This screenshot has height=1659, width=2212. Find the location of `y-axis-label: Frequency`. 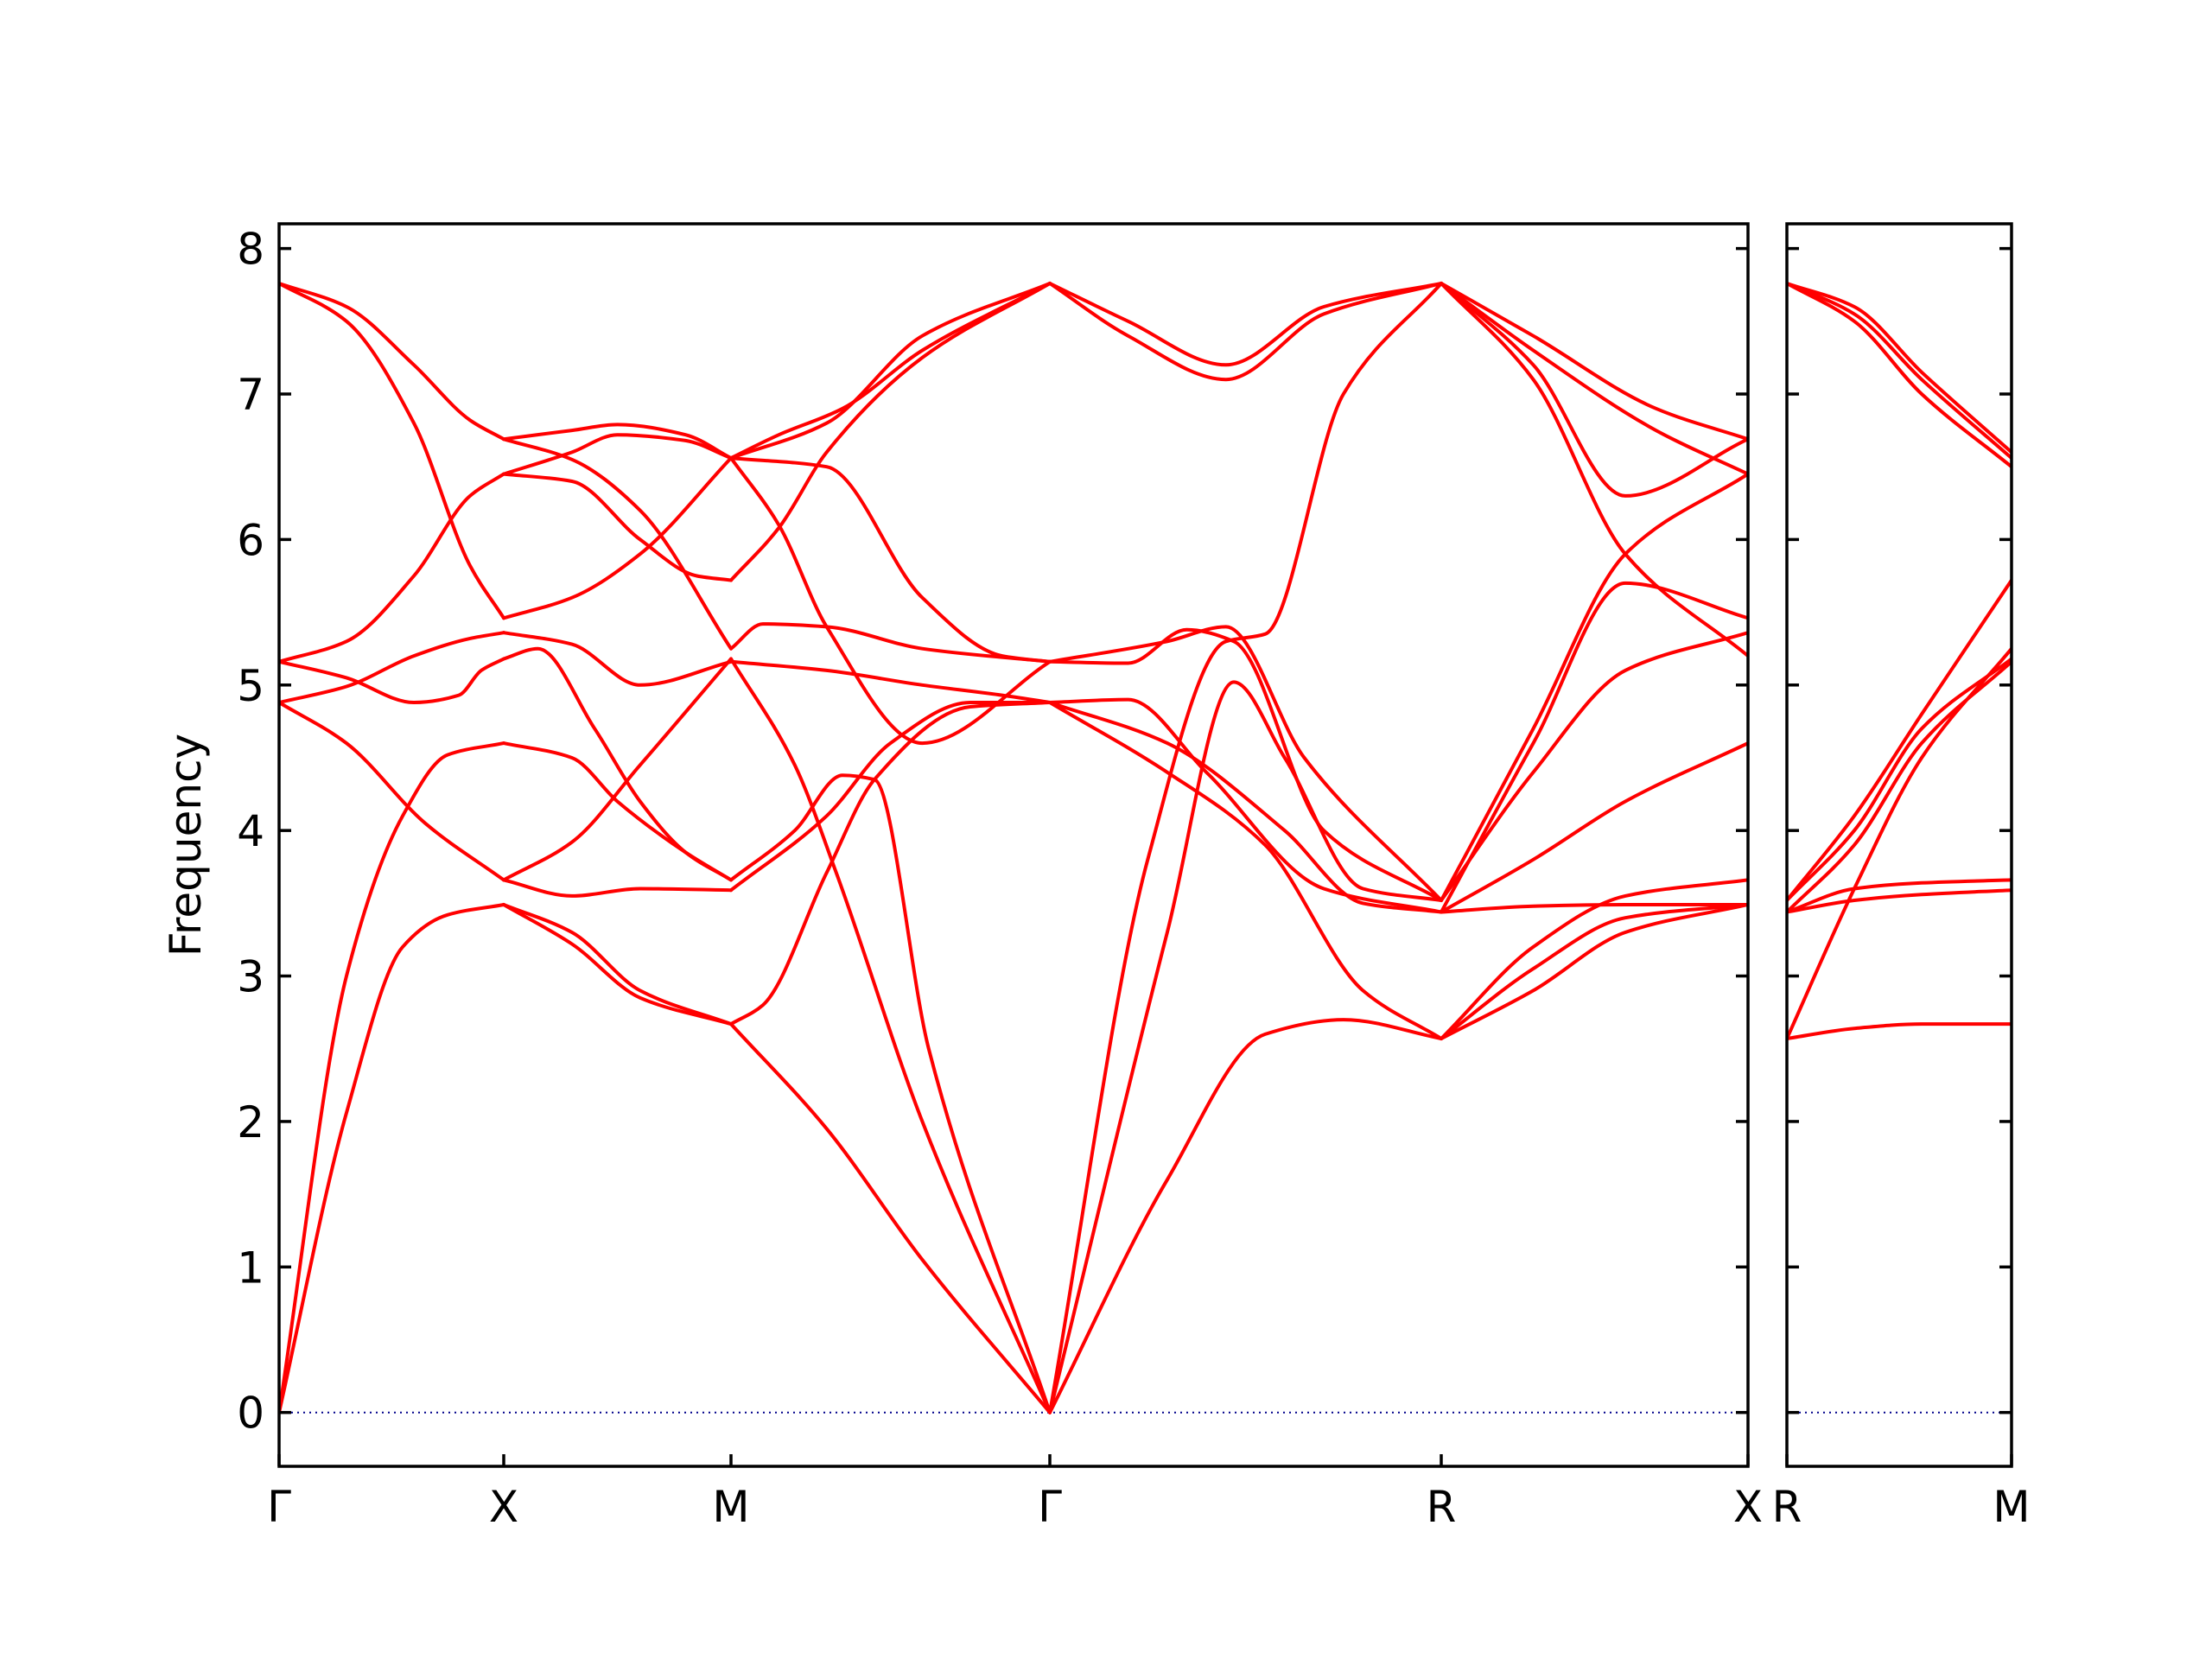

y-axis-label: Frequency is located at coordinates (186, 845).